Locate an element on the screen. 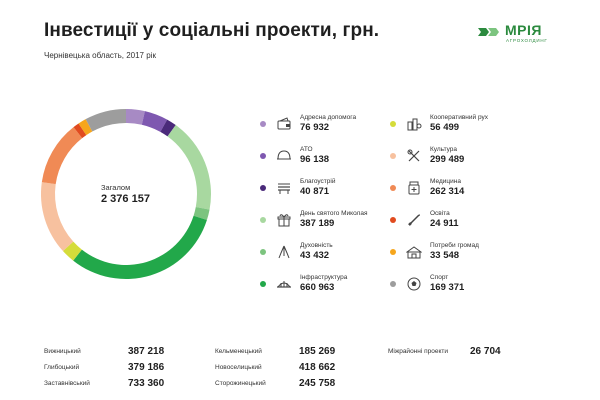 The image size is (600, 400). logo-tagline: АГРОХОЛДИНГ is located at coordinates (527, 40).